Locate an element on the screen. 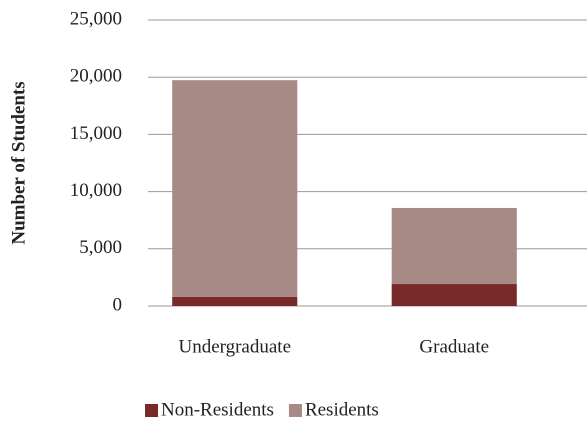  y-tick-label: 10,000 is located at coordinates (96, 190).